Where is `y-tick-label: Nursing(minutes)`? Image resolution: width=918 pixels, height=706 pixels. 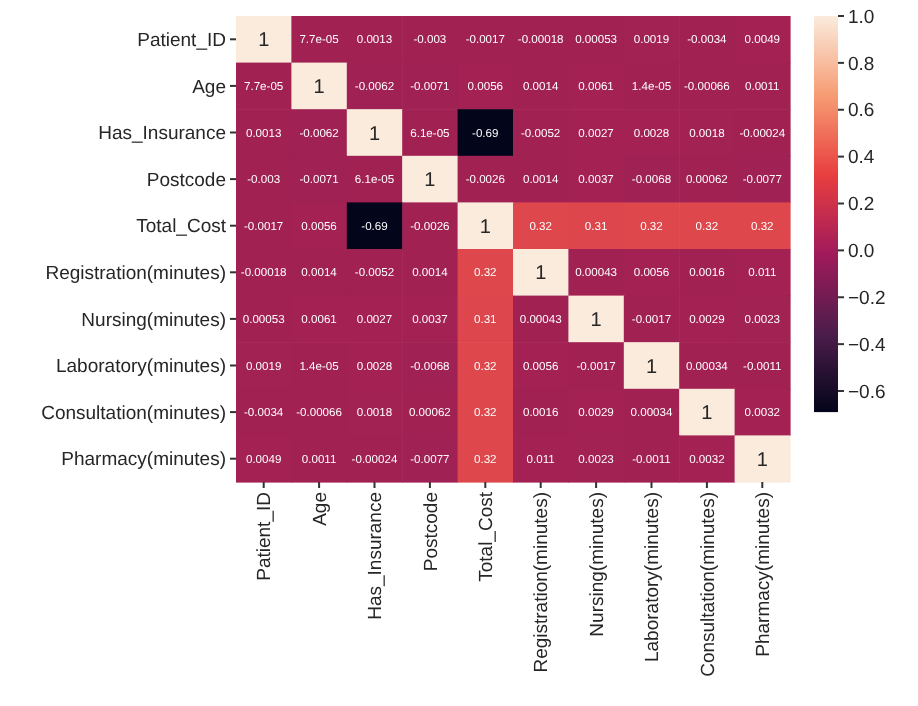 y-tick-label: Nursing(minutes) is located at coordinates (153, 320).